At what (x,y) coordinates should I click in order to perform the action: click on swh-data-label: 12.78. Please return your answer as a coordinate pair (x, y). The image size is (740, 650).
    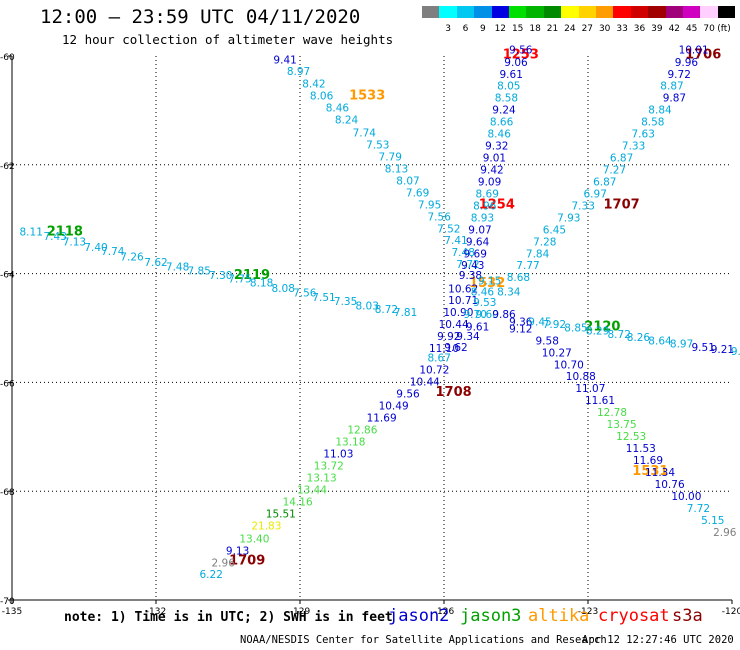
    Looking at the image, I should click on (612, 413).